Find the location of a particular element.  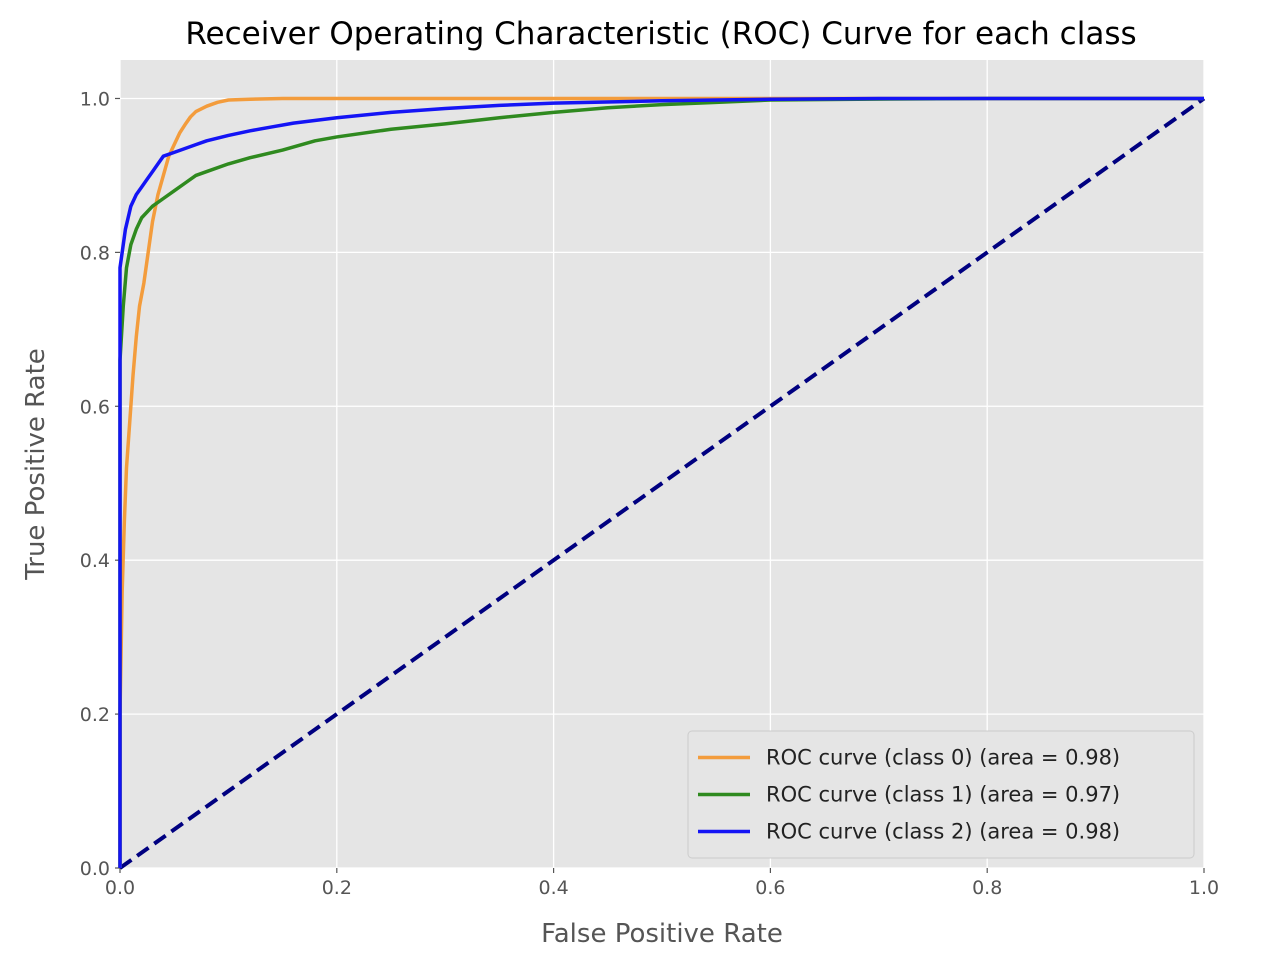

x-axis-label: False Positive Rate is located at coordinates (662, 934).